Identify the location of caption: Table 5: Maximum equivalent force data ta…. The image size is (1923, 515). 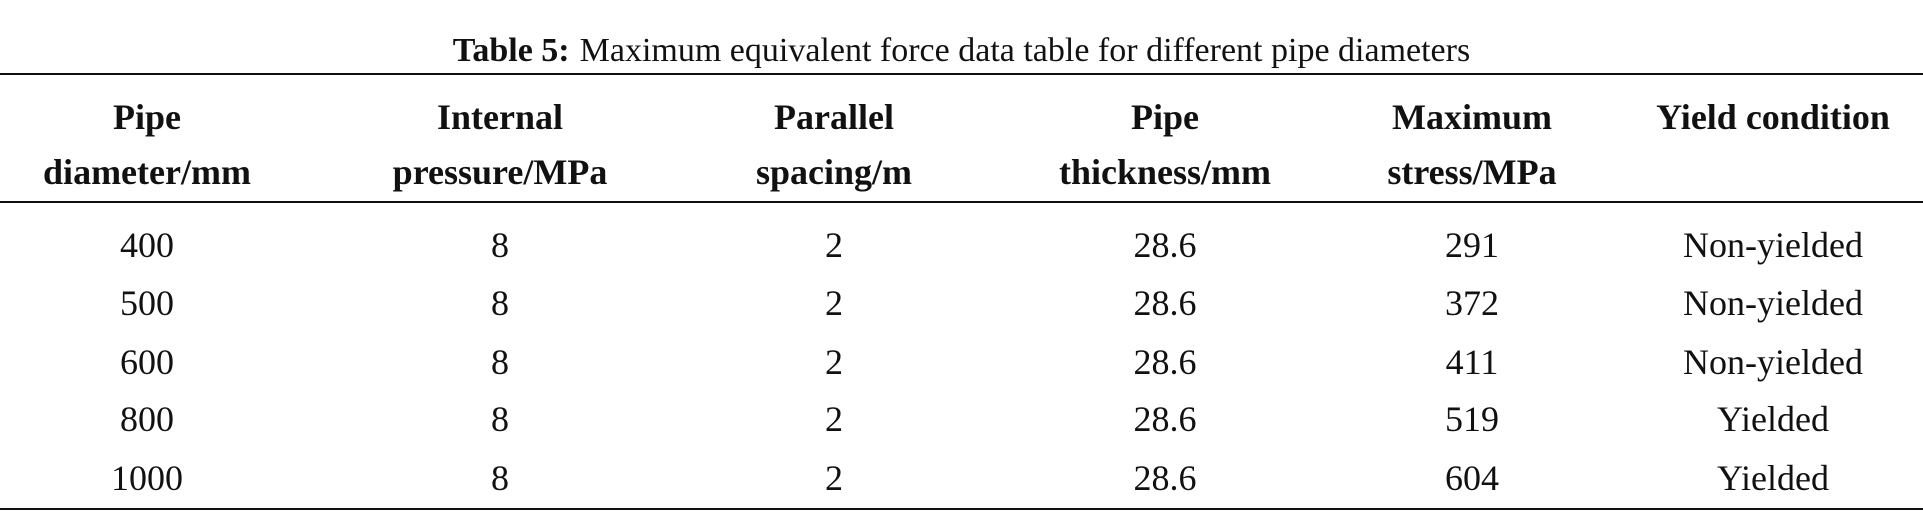
(961, 51).